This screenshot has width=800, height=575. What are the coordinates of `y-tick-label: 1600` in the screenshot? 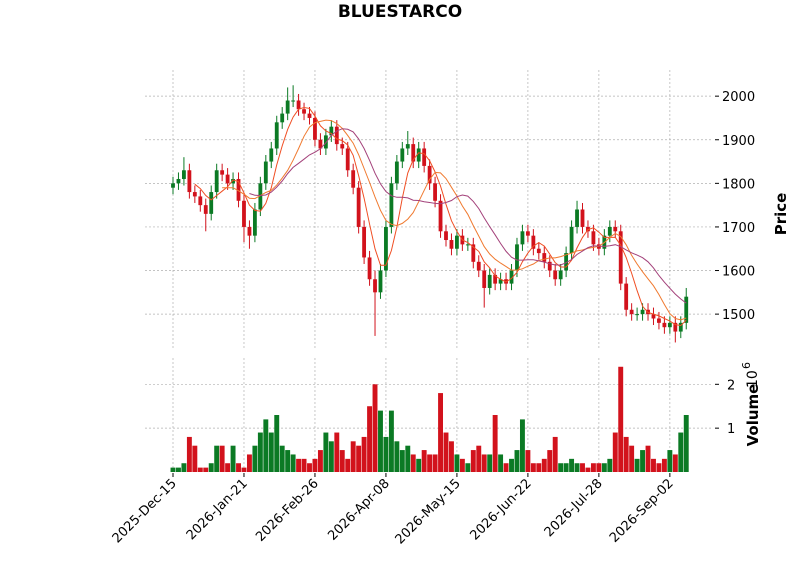 It's located at (738, 272).